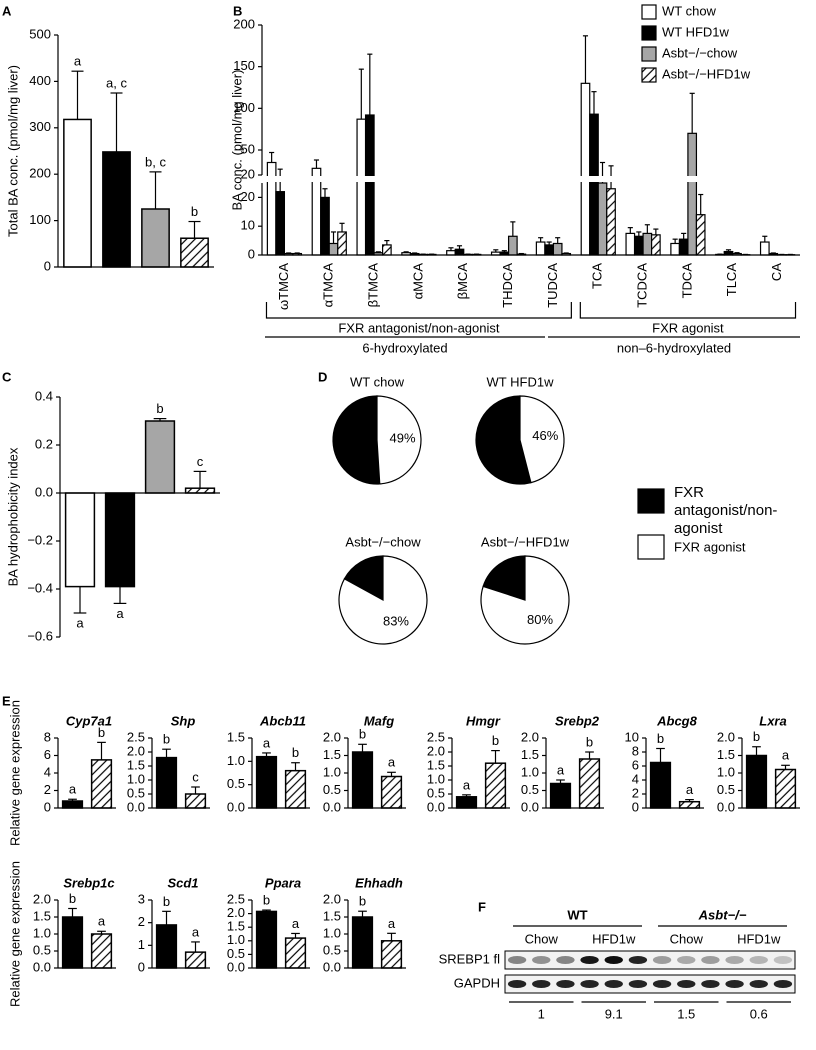  Describe the element at coordinates (40, 80) in the screenshot. I see `y-tick-label: 400` at that location.